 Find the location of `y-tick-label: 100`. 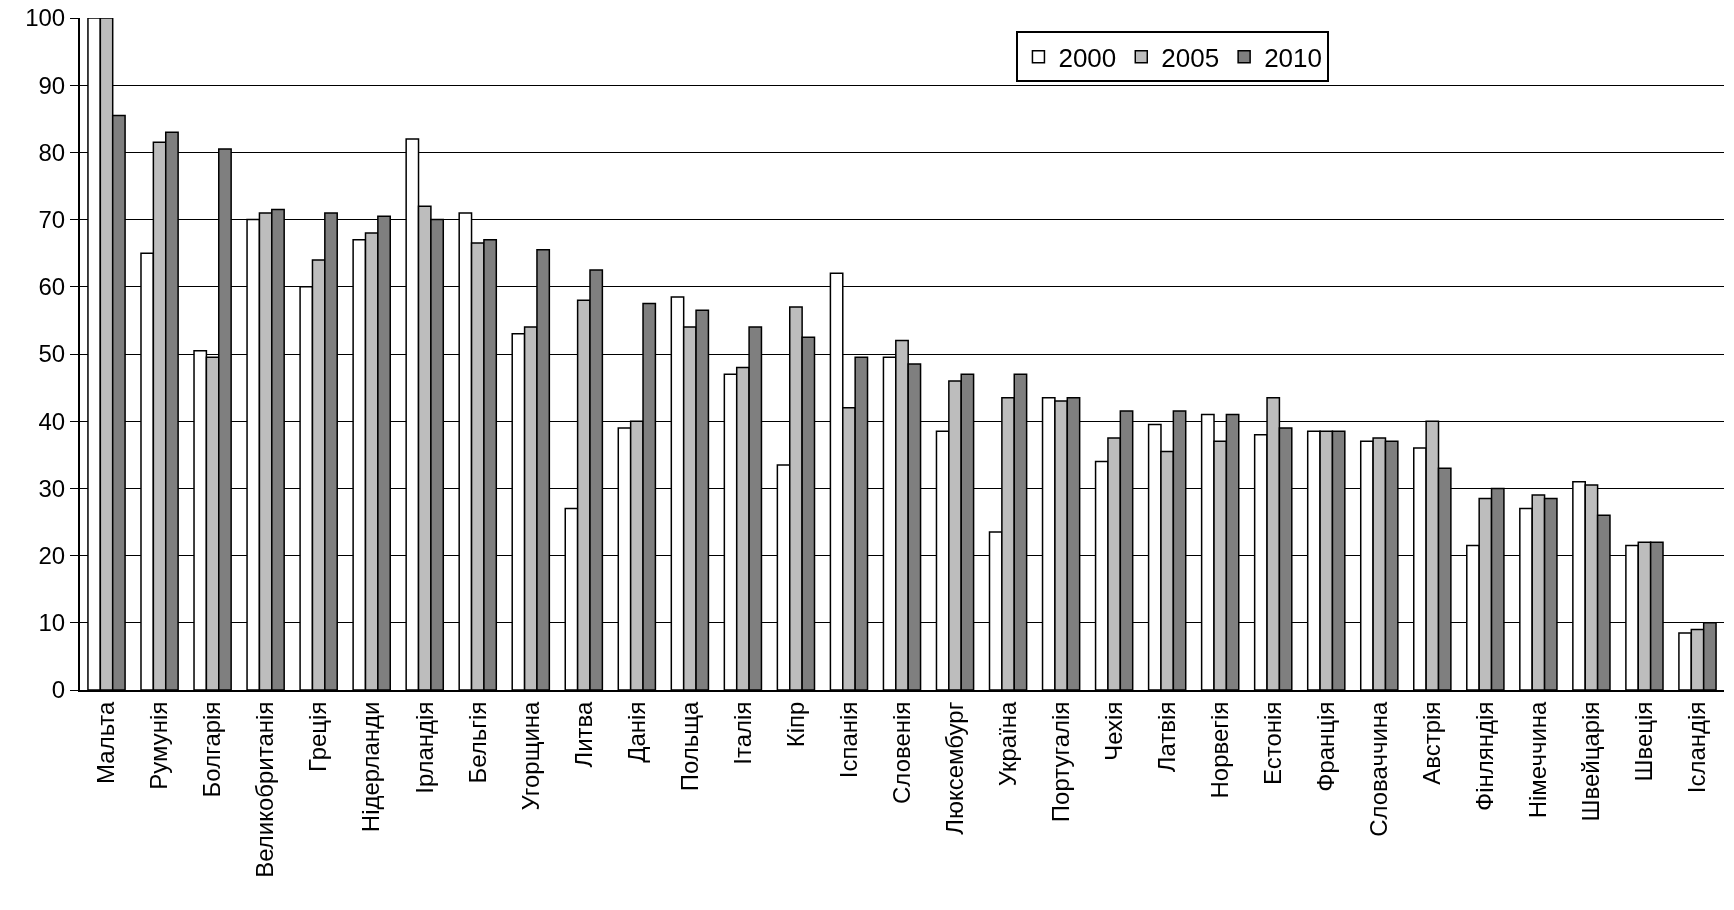

y-tick-label: 100 is located at coordinates (45, 18).